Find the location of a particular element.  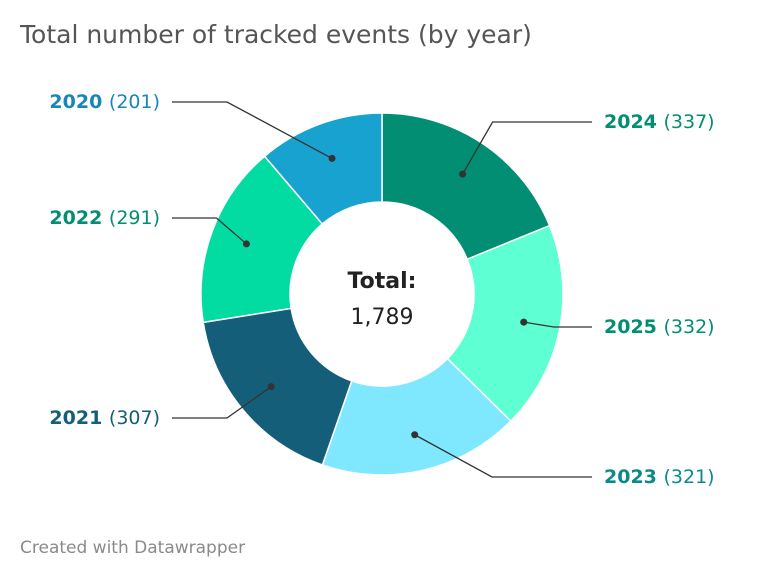

leader-dot-2020 is located at coordinates (332, 158).